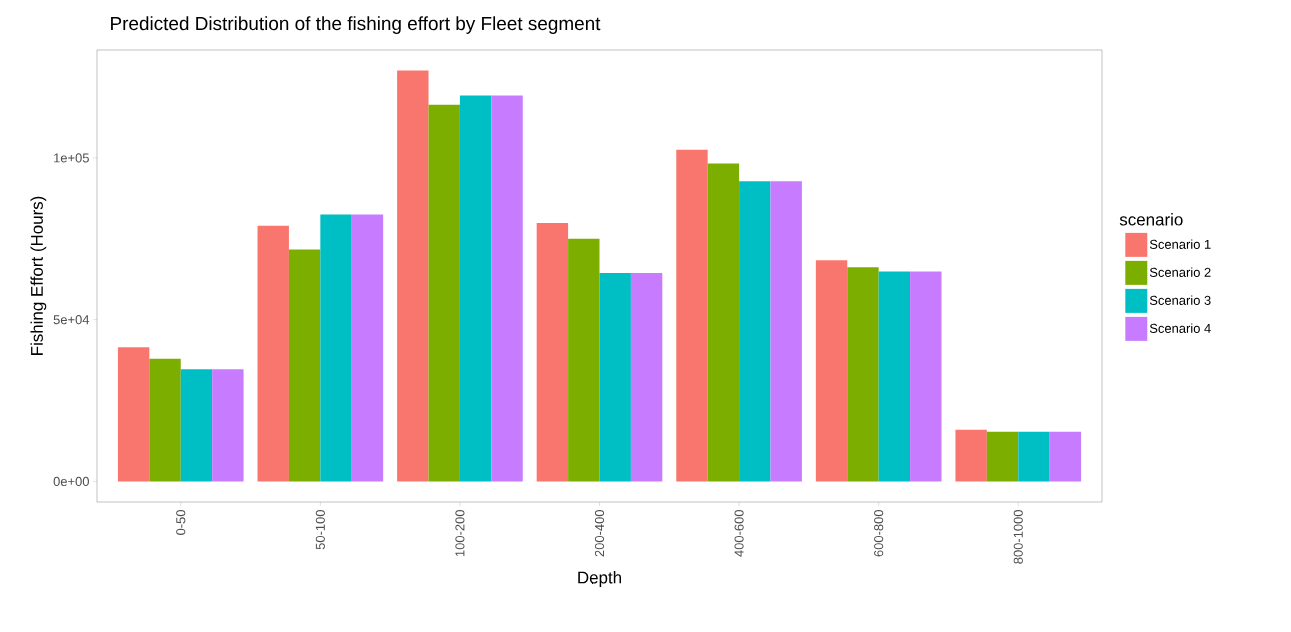  What do you see at coordinates (181, 522) in the screenshot?
I see `x-tick-label: 0-50` at bounding box center [181, 522].